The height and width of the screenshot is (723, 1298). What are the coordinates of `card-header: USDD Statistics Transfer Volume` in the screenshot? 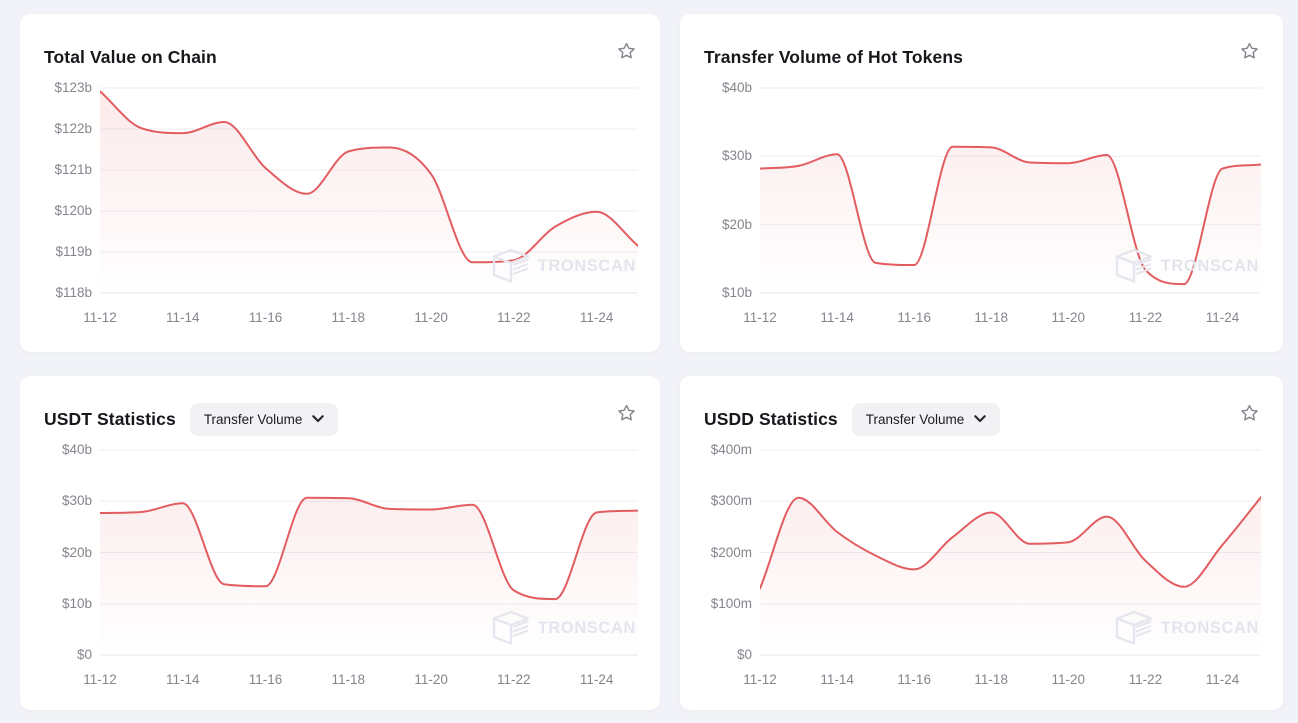 It's located at (982, 419).